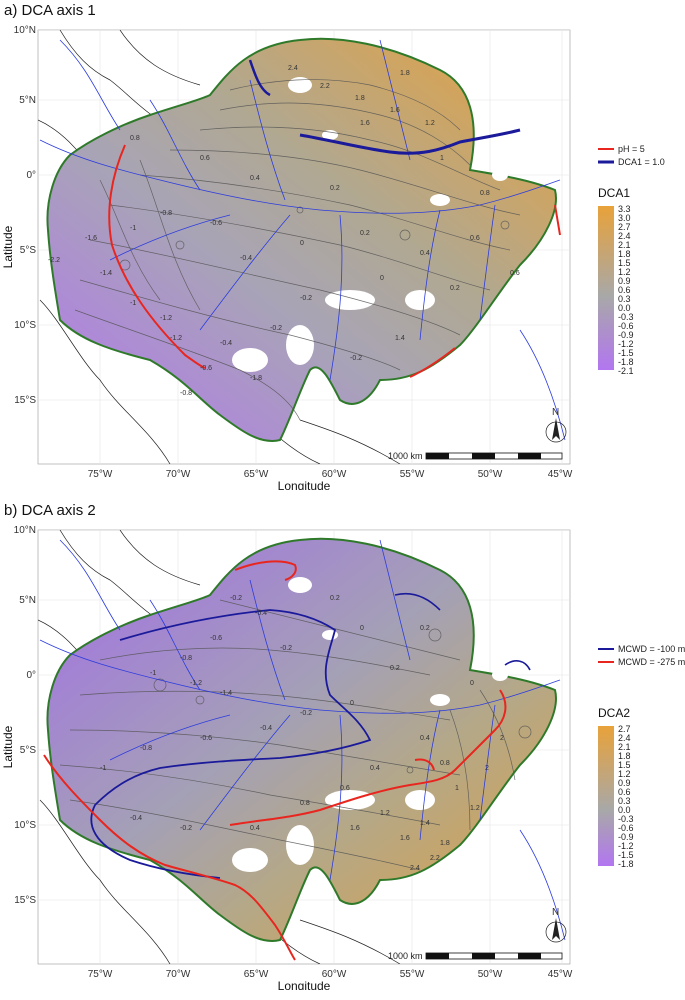 Image resolution: width=685 pixels, height=1000 pixels. I want to click on lat-tick: 10°S, so click(25, 825).